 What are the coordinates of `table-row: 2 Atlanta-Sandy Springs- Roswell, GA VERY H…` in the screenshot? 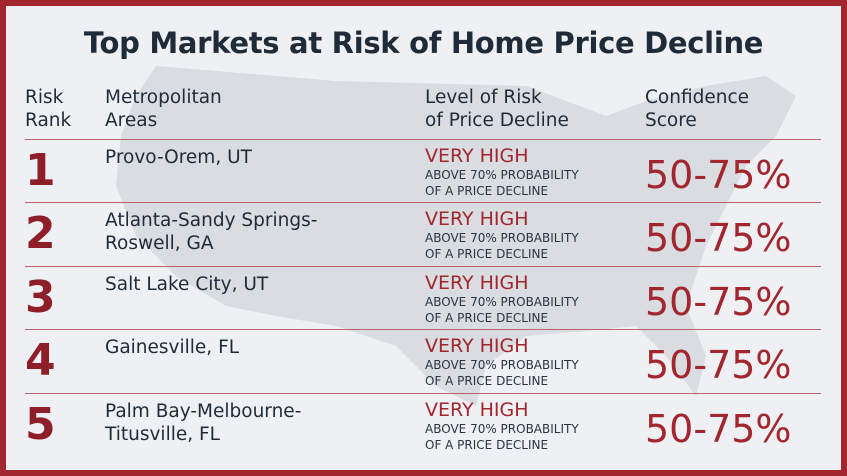 It's located at (423, 234).